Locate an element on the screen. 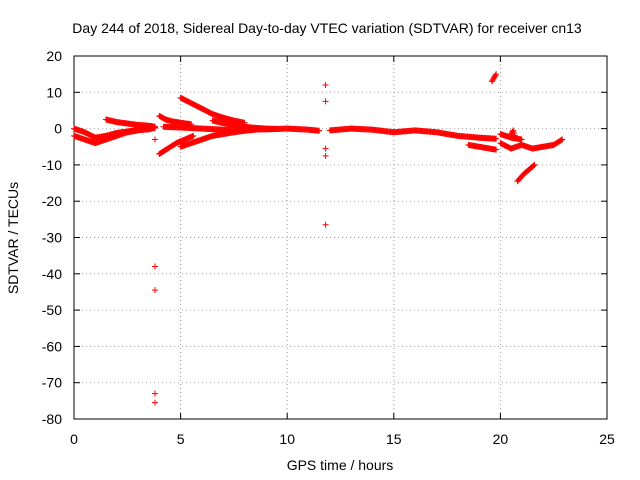  x-tick-label: 25 is located at coordinates (607, 439).